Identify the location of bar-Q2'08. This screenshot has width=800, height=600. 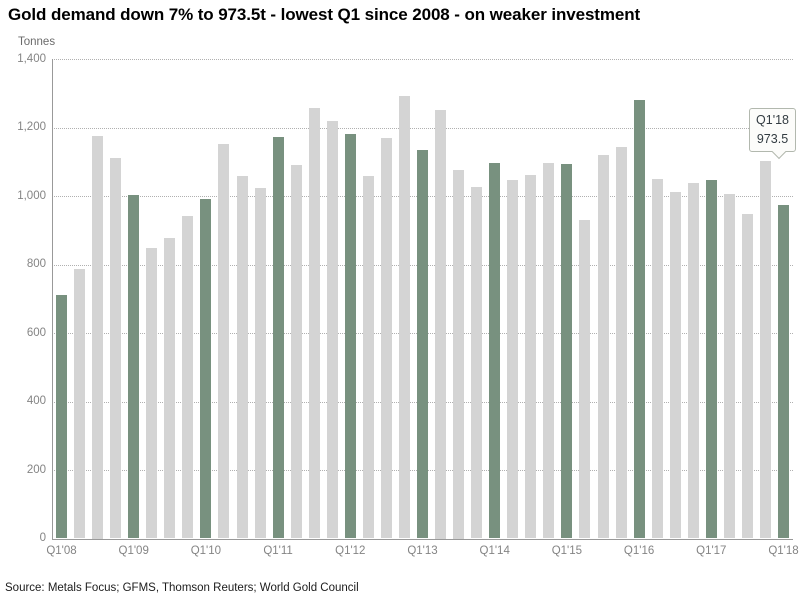
(80, 403).